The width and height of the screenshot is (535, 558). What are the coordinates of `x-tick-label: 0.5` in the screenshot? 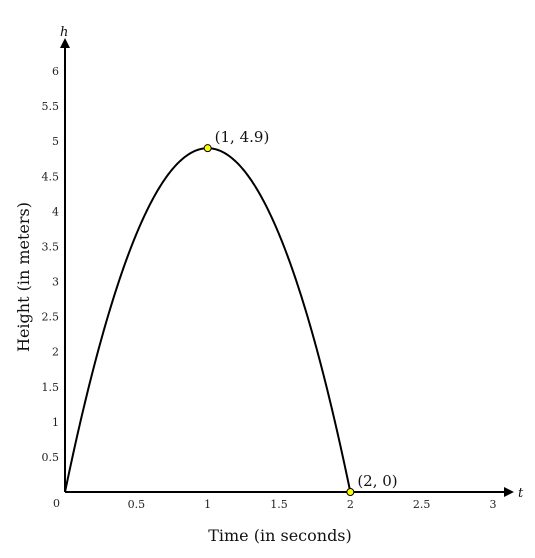 It's located at (137, 504).